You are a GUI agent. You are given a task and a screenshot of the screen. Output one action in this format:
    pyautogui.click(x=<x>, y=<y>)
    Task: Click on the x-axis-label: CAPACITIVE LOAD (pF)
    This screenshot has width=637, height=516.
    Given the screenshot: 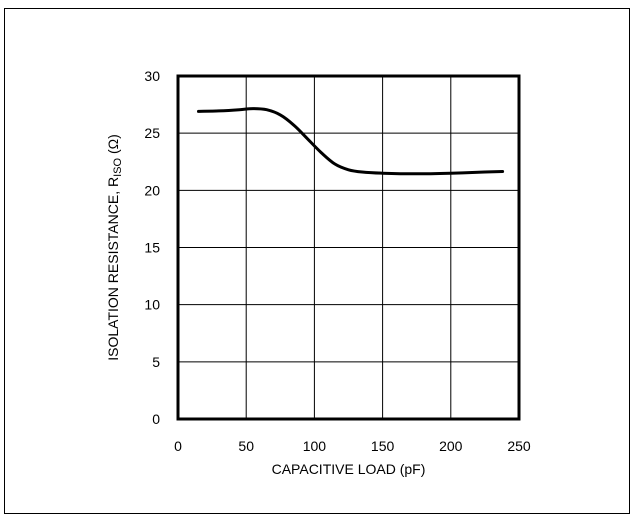 What is the action you would take?
    pyautogui.click(x=349, y=469)
    